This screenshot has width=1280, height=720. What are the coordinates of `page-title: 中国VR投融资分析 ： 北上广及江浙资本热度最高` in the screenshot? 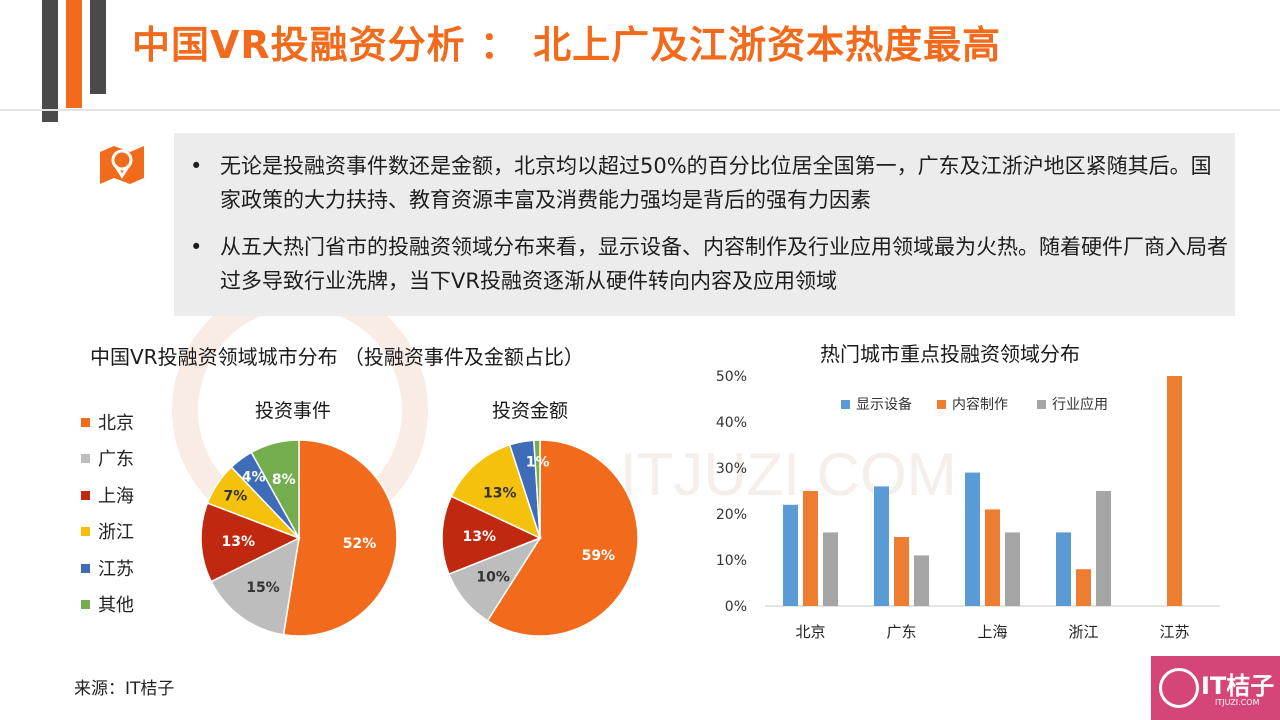 It's located at (567, 45).